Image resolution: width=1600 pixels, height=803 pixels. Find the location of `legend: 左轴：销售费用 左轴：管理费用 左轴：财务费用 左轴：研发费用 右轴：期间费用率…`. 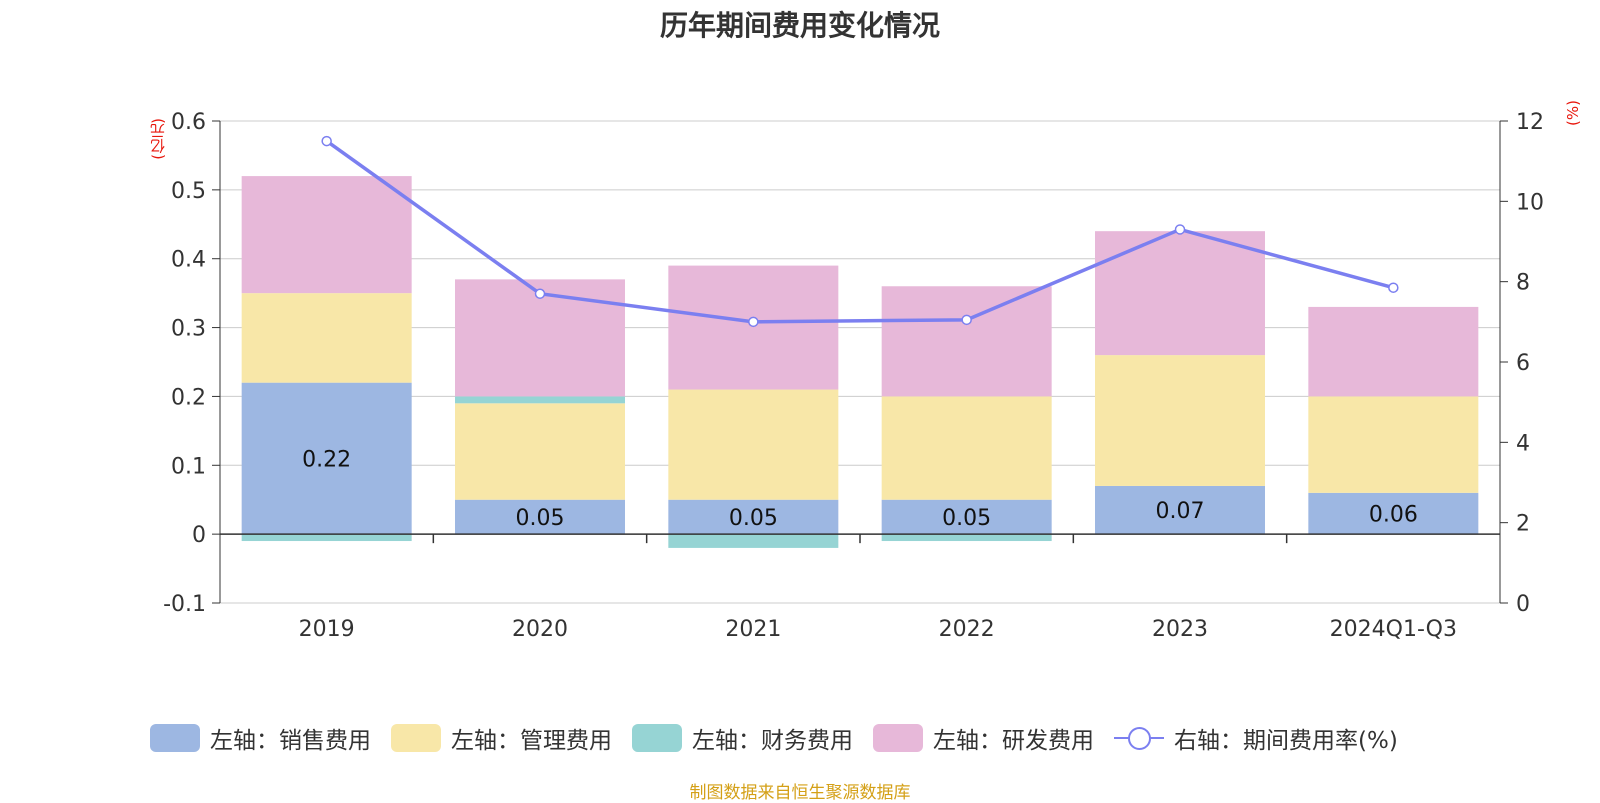

legend: 左轴：销售费用 左轴：管理费用 左轴：财务费用 左轴：研发费用 右轴：期间费用率… is located at coordinates (774, 738).